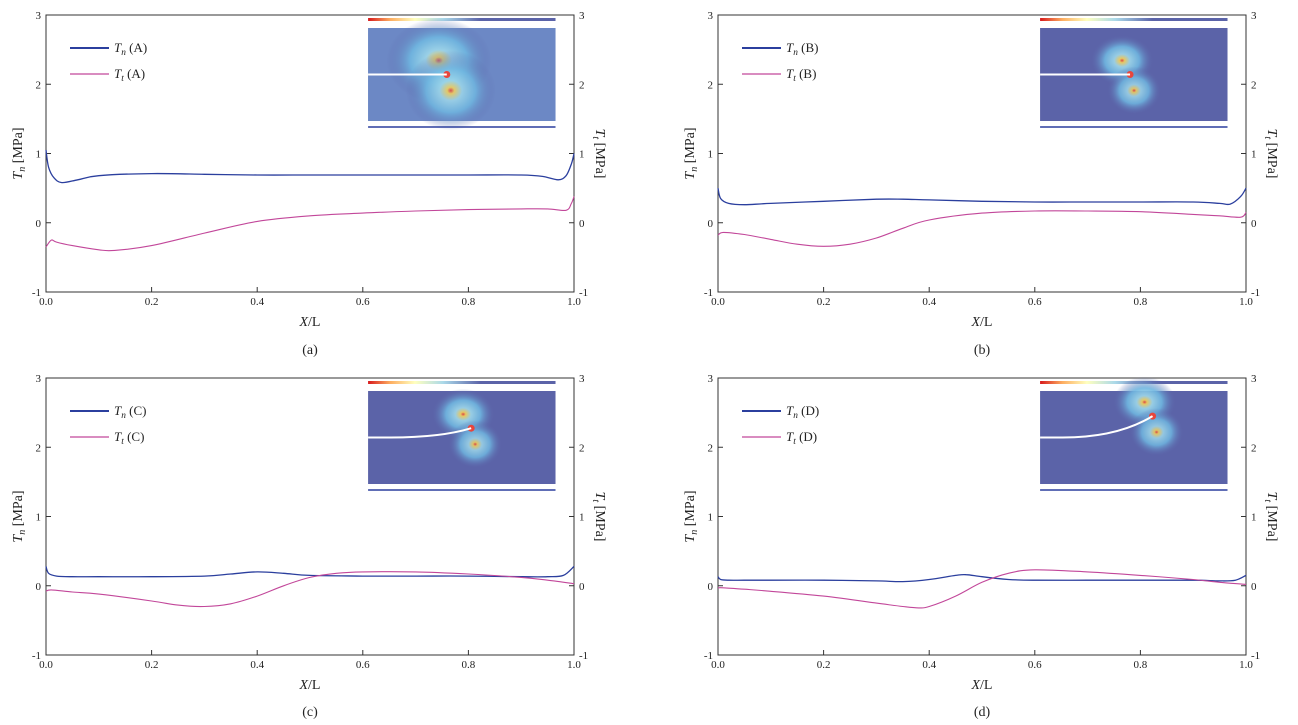 Image resolution: width=1298 pixels, height=725 pixels. I want to click on legend-label: Tt (B), so click(801, 75).